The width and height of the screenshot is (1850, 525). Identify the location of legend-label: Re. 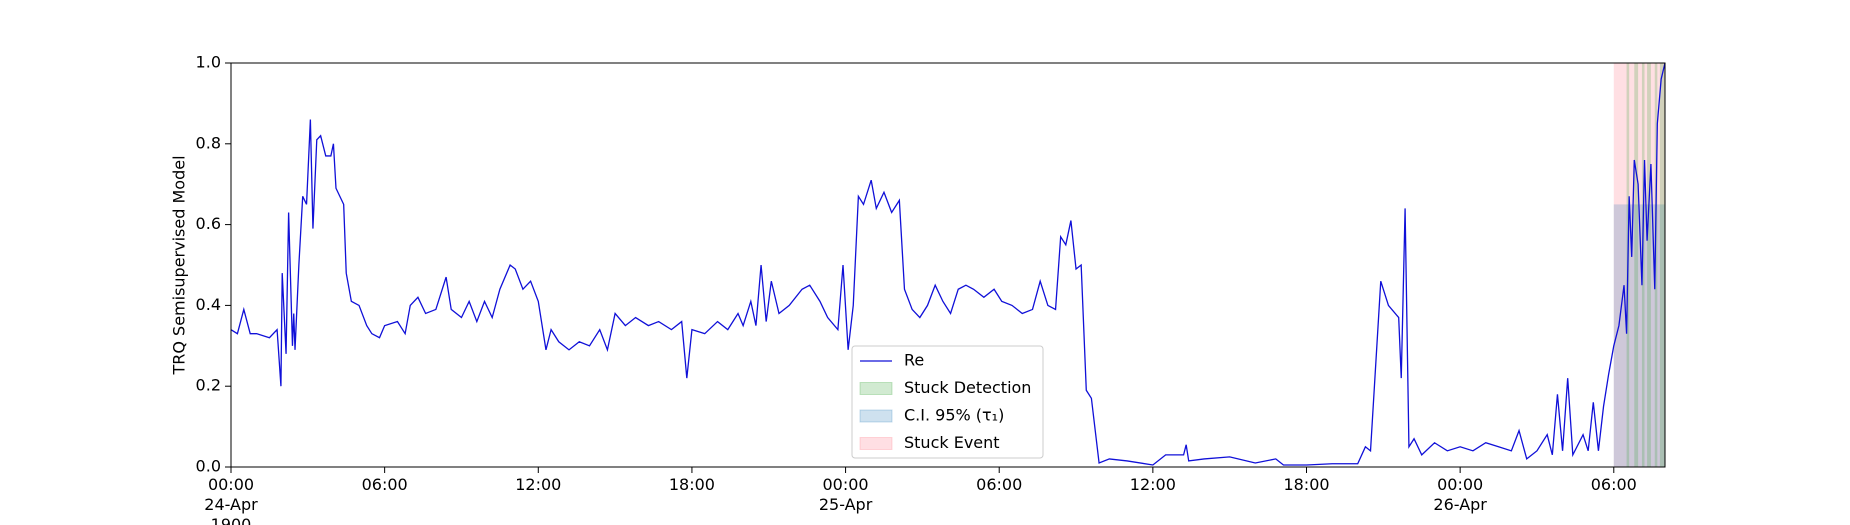
(914, 360).